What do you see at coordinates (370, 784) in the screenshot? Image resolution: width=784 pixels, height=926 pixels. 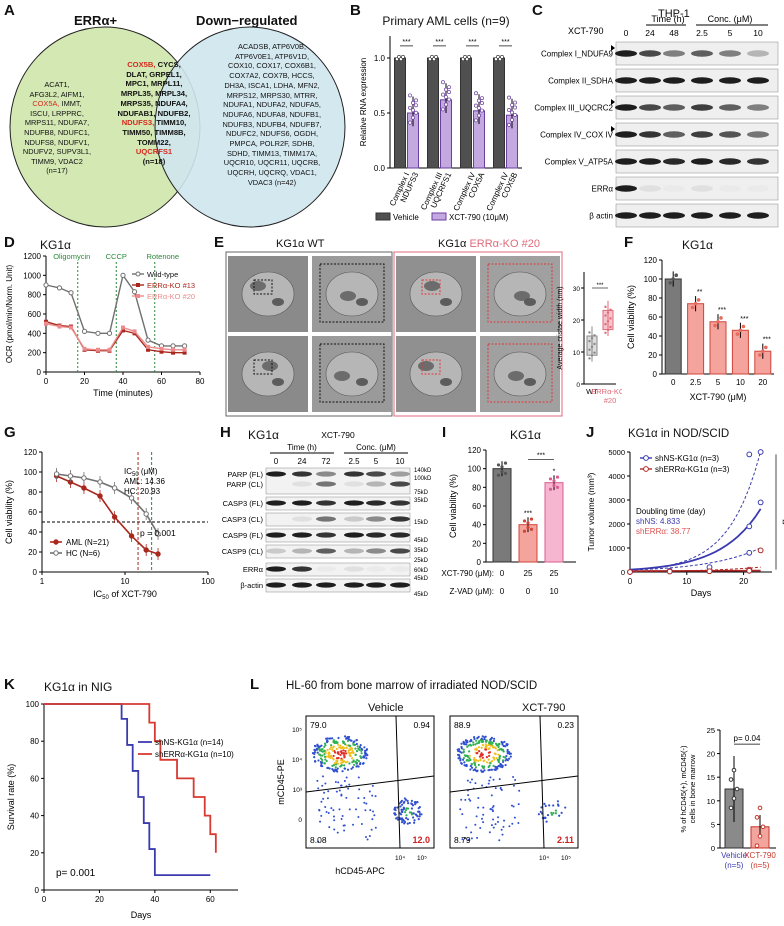 I see `gate-line` at bounding box center [370, 784].